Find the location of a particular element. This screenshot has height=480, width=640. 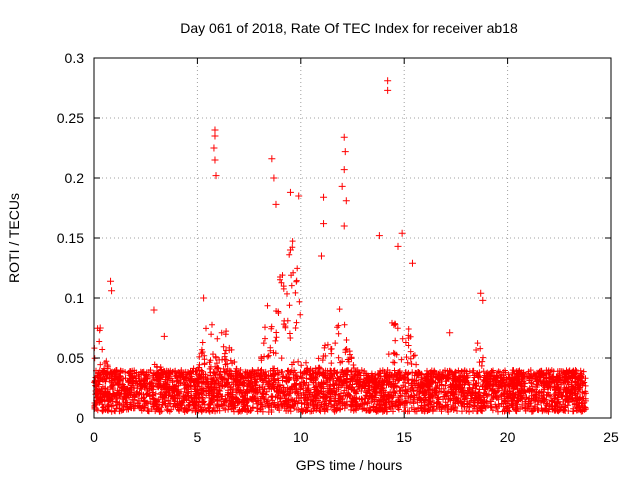

y-axis-label: ROTI / TECUs is located at coordinates (14, 238).